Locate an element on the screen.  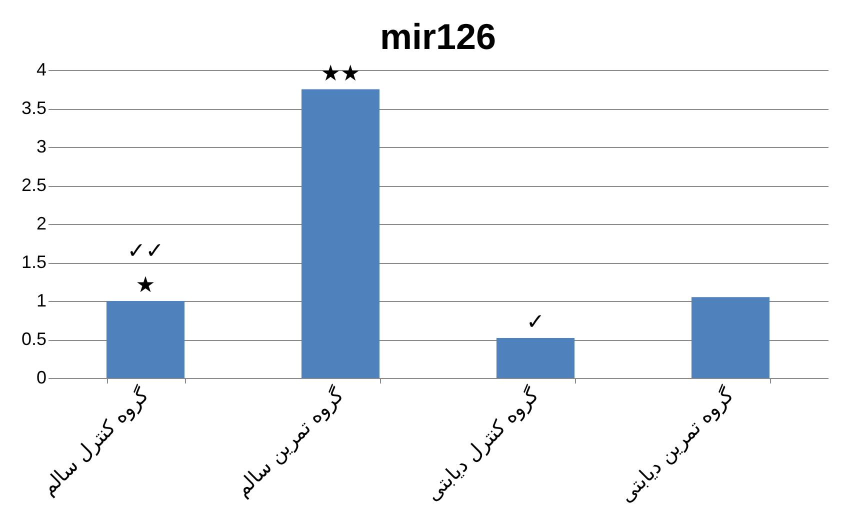
x-tick-label: گروه کنترل دیابتی is located at coordinates (482, 444).